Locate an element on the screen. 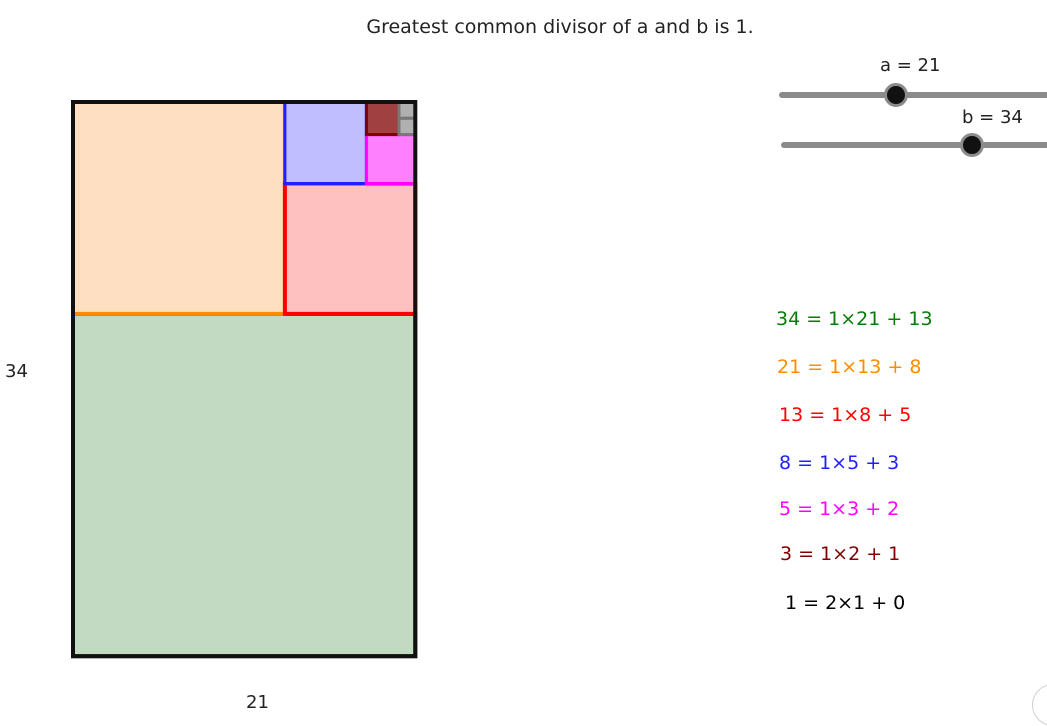 The height and width of the screenshot is (726, 1047). square-1a is located at coordinates (407, 110).